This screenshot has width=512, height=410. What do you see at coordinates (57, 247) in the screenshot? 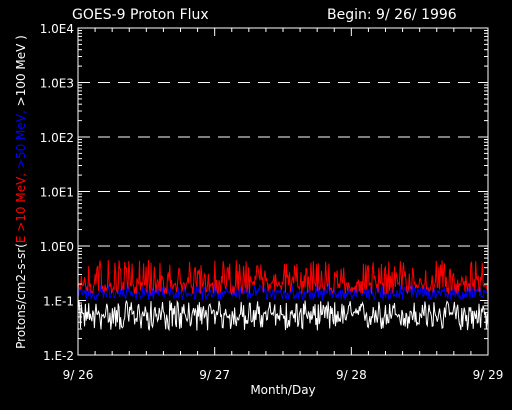
I see `y-tick-label: 1.0E0` at bounding box center [57, 247].